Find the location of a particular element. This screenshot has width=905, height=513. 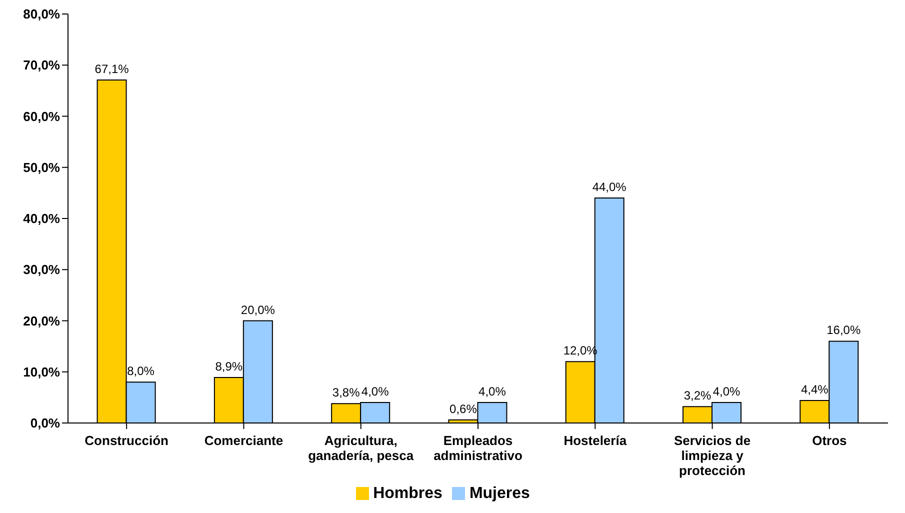

y-tick-label: 0,0% is located at coordinates (45, 423).